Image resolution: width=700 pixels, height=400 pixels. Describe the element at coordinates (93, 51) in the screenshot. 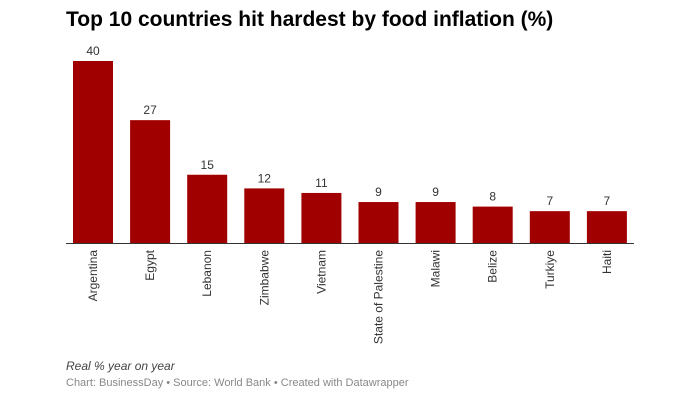

I see `data-label: 40` at that location.